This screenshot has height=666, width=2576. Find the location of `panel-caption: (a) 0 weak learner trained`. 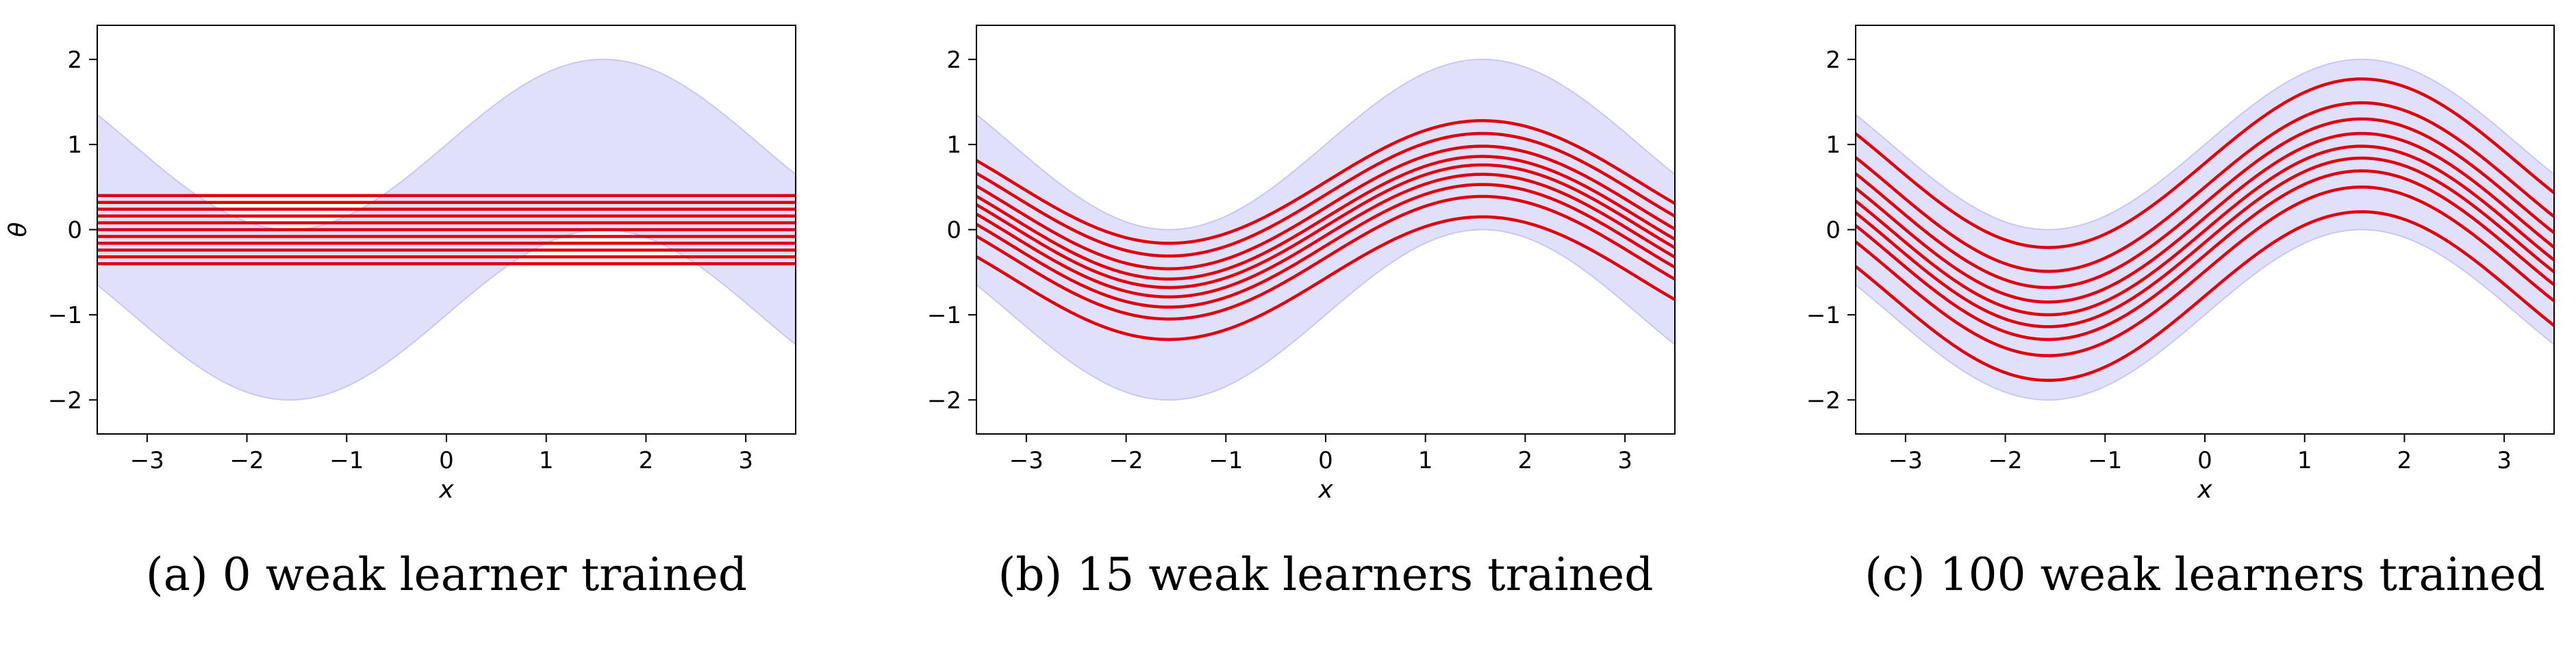

panel-caption: (a) 0 weak learner trained is located at coordinates (446, 575).